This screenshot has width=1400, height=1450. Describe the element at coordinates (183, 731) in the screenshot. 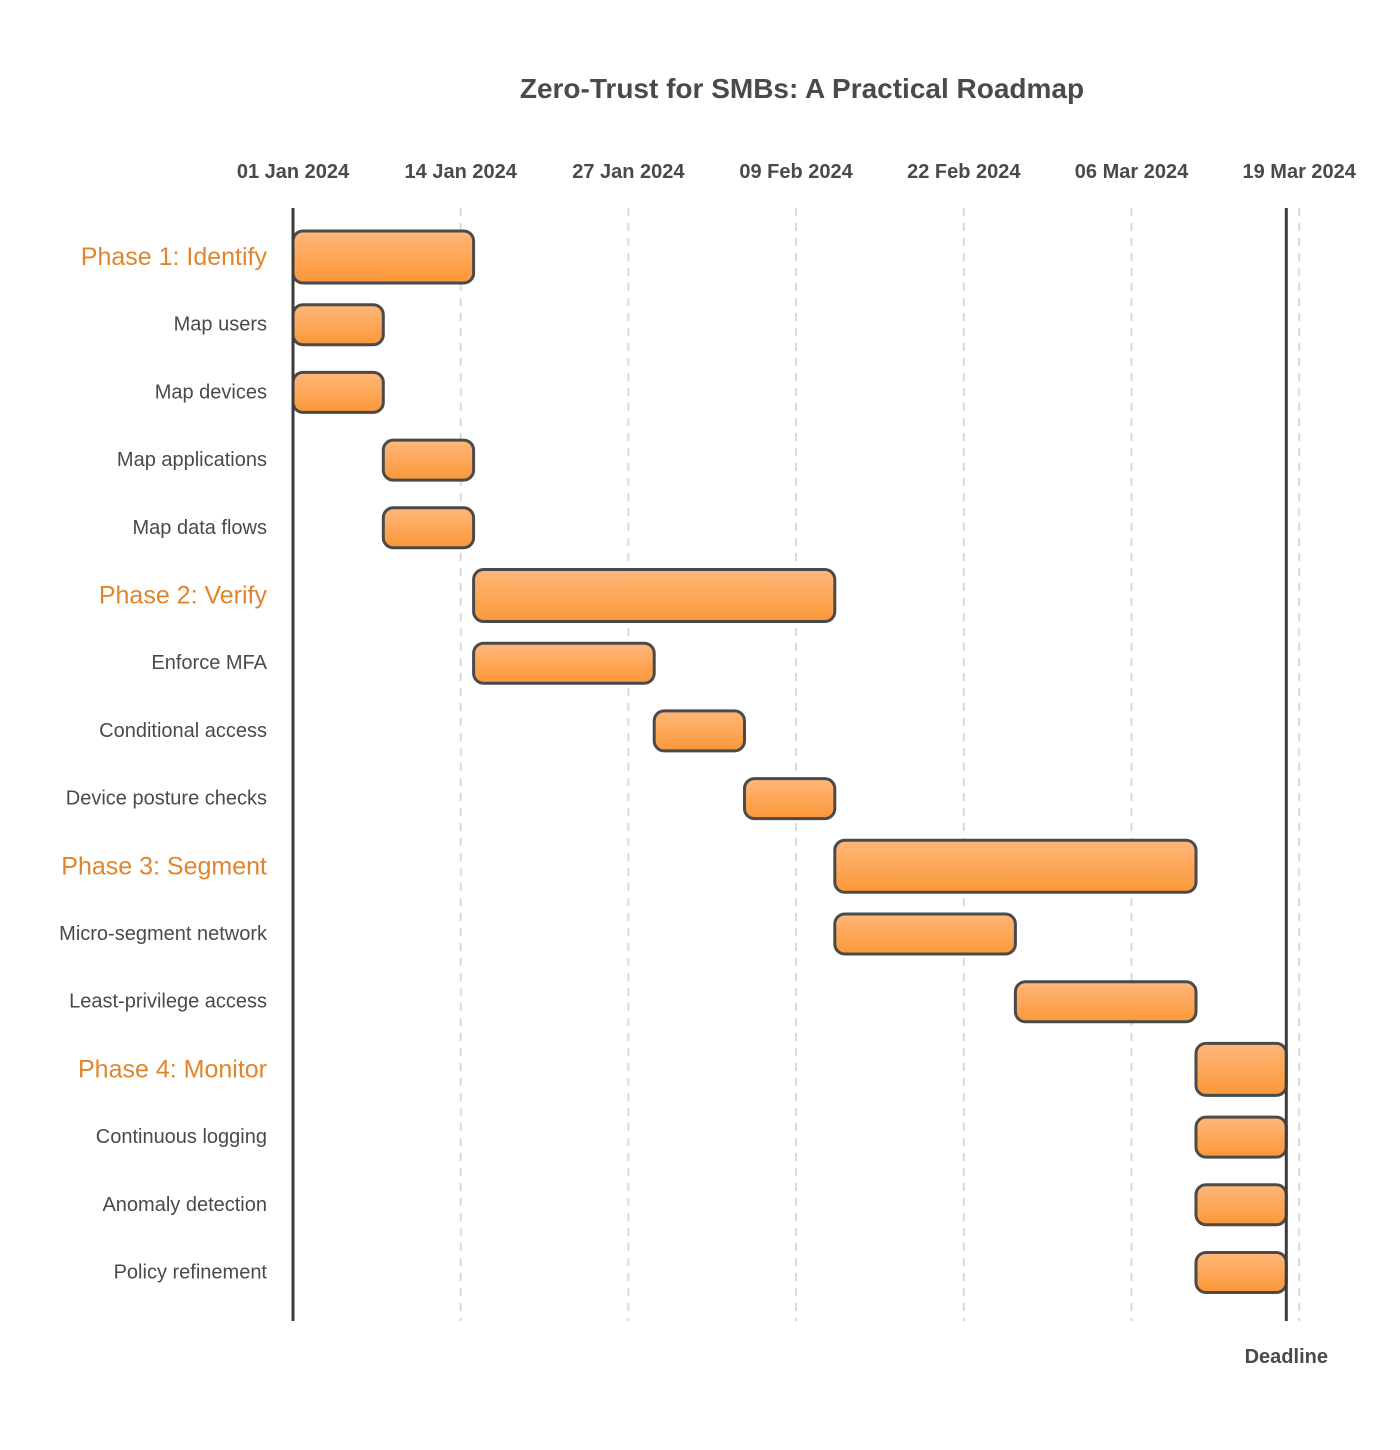

I see `task-label: Conditional access` at that location.